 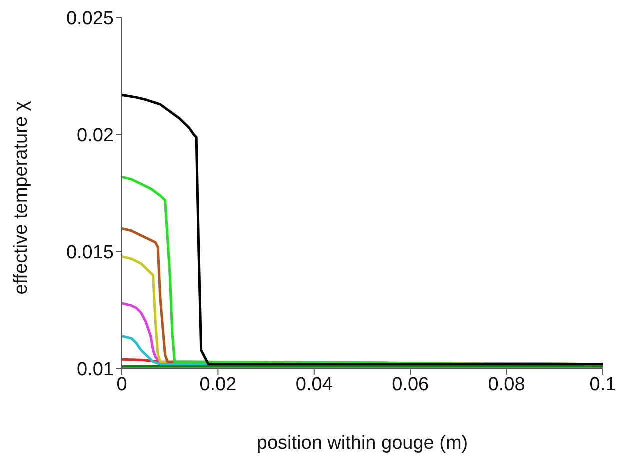 I want to click on x-tick-label: 0.06, so click(x=411, y=385).